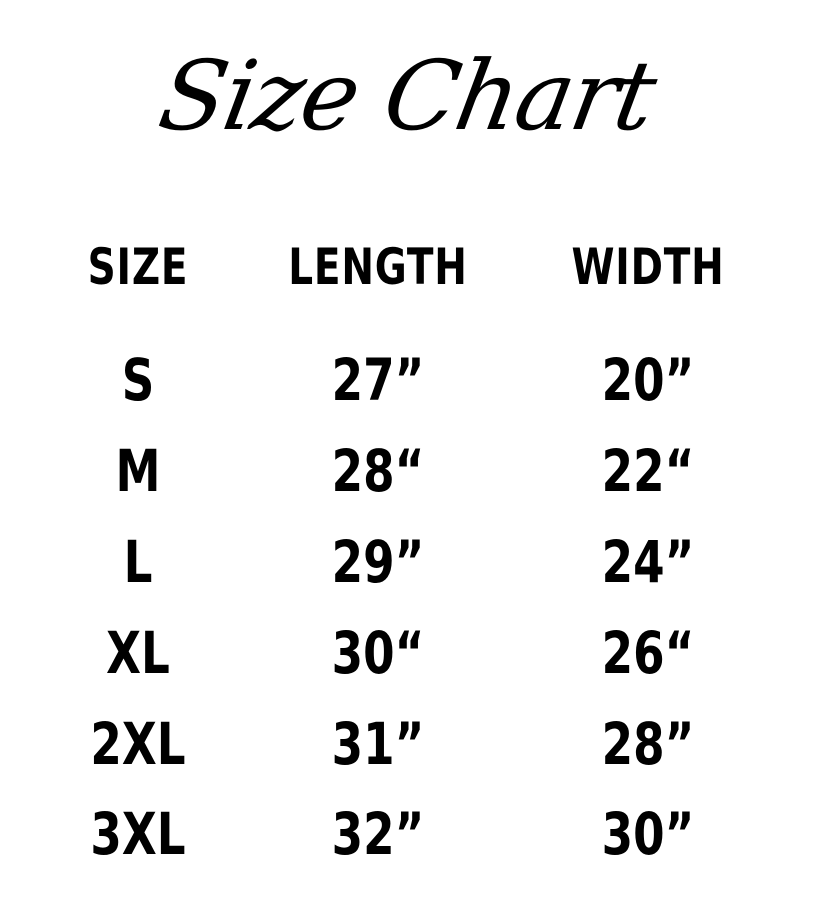 The width and height of the screenshot is (814, 917). Describe the element at coordinates (378, 380) in the screenshot. I see `table-cell-length: 27”` at that location.